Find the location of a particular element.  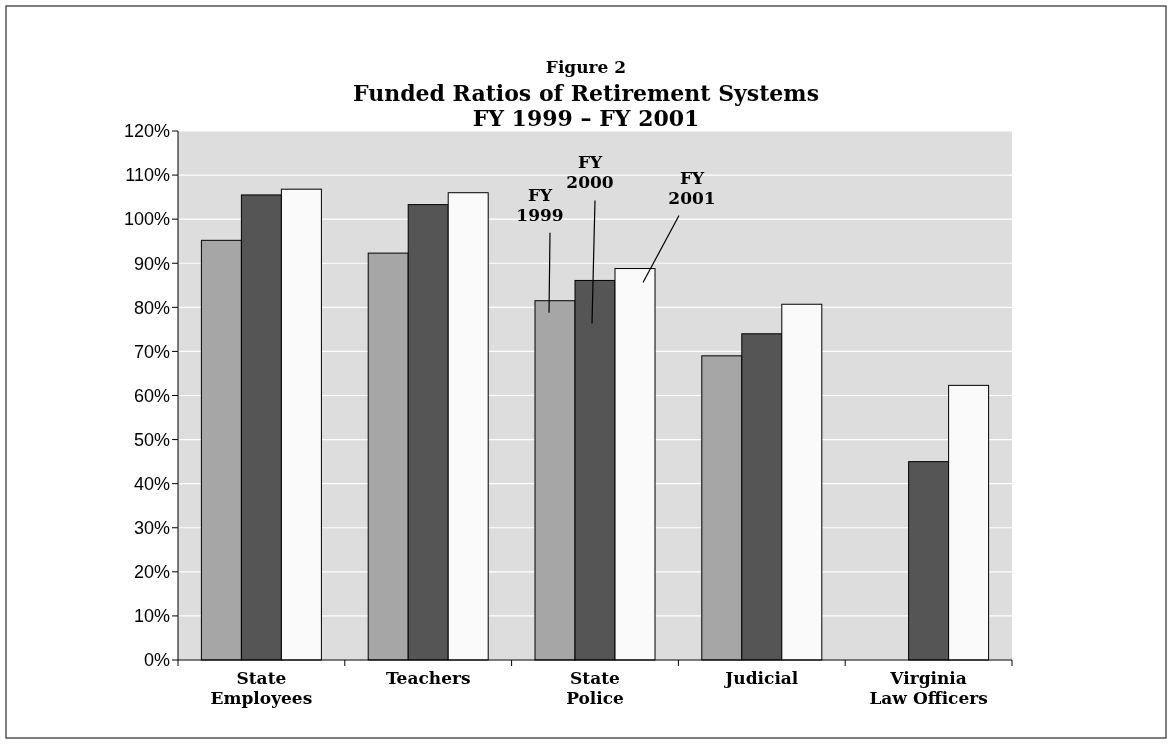

x-tick-label: Teachers is located at coordinates (428, 678).